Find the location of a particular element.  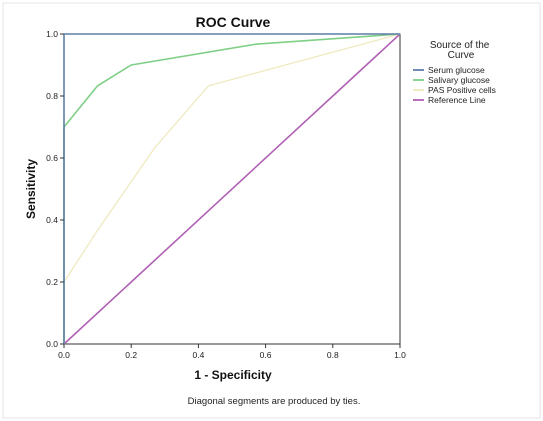

y-axis-label: Sensitivity is located at coordinates (31, 189).